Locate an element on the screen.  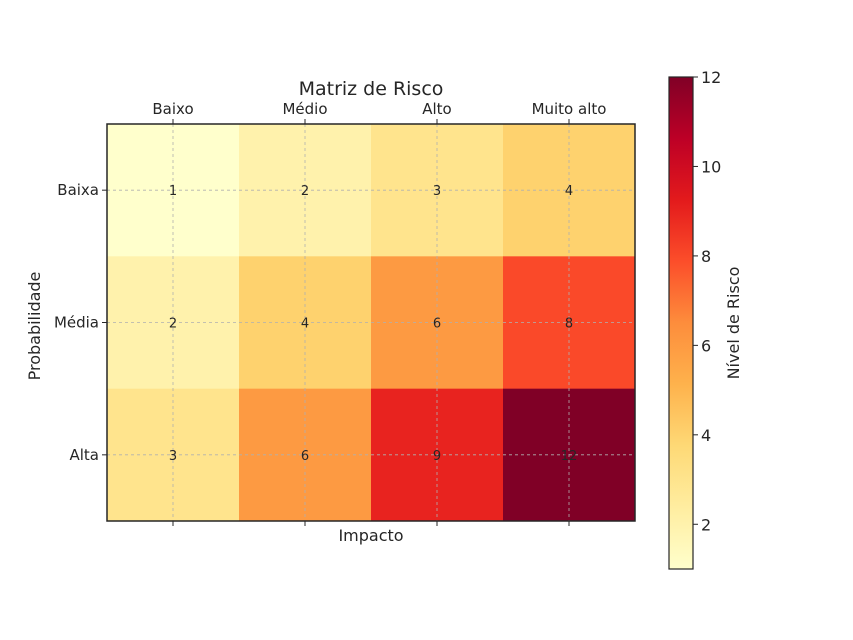
chart-title: Matriz de Risco is located at coordinates (371, 89).